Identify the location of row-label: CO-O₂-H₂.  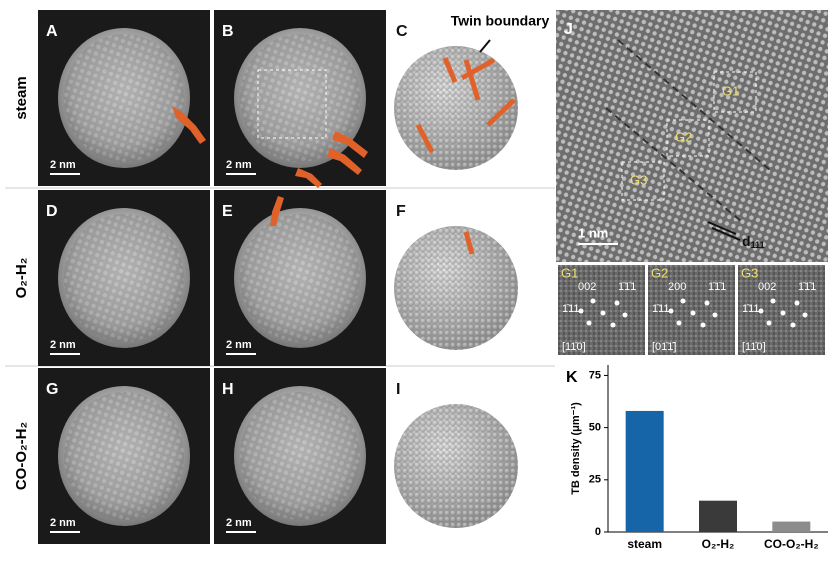
(21, 456).